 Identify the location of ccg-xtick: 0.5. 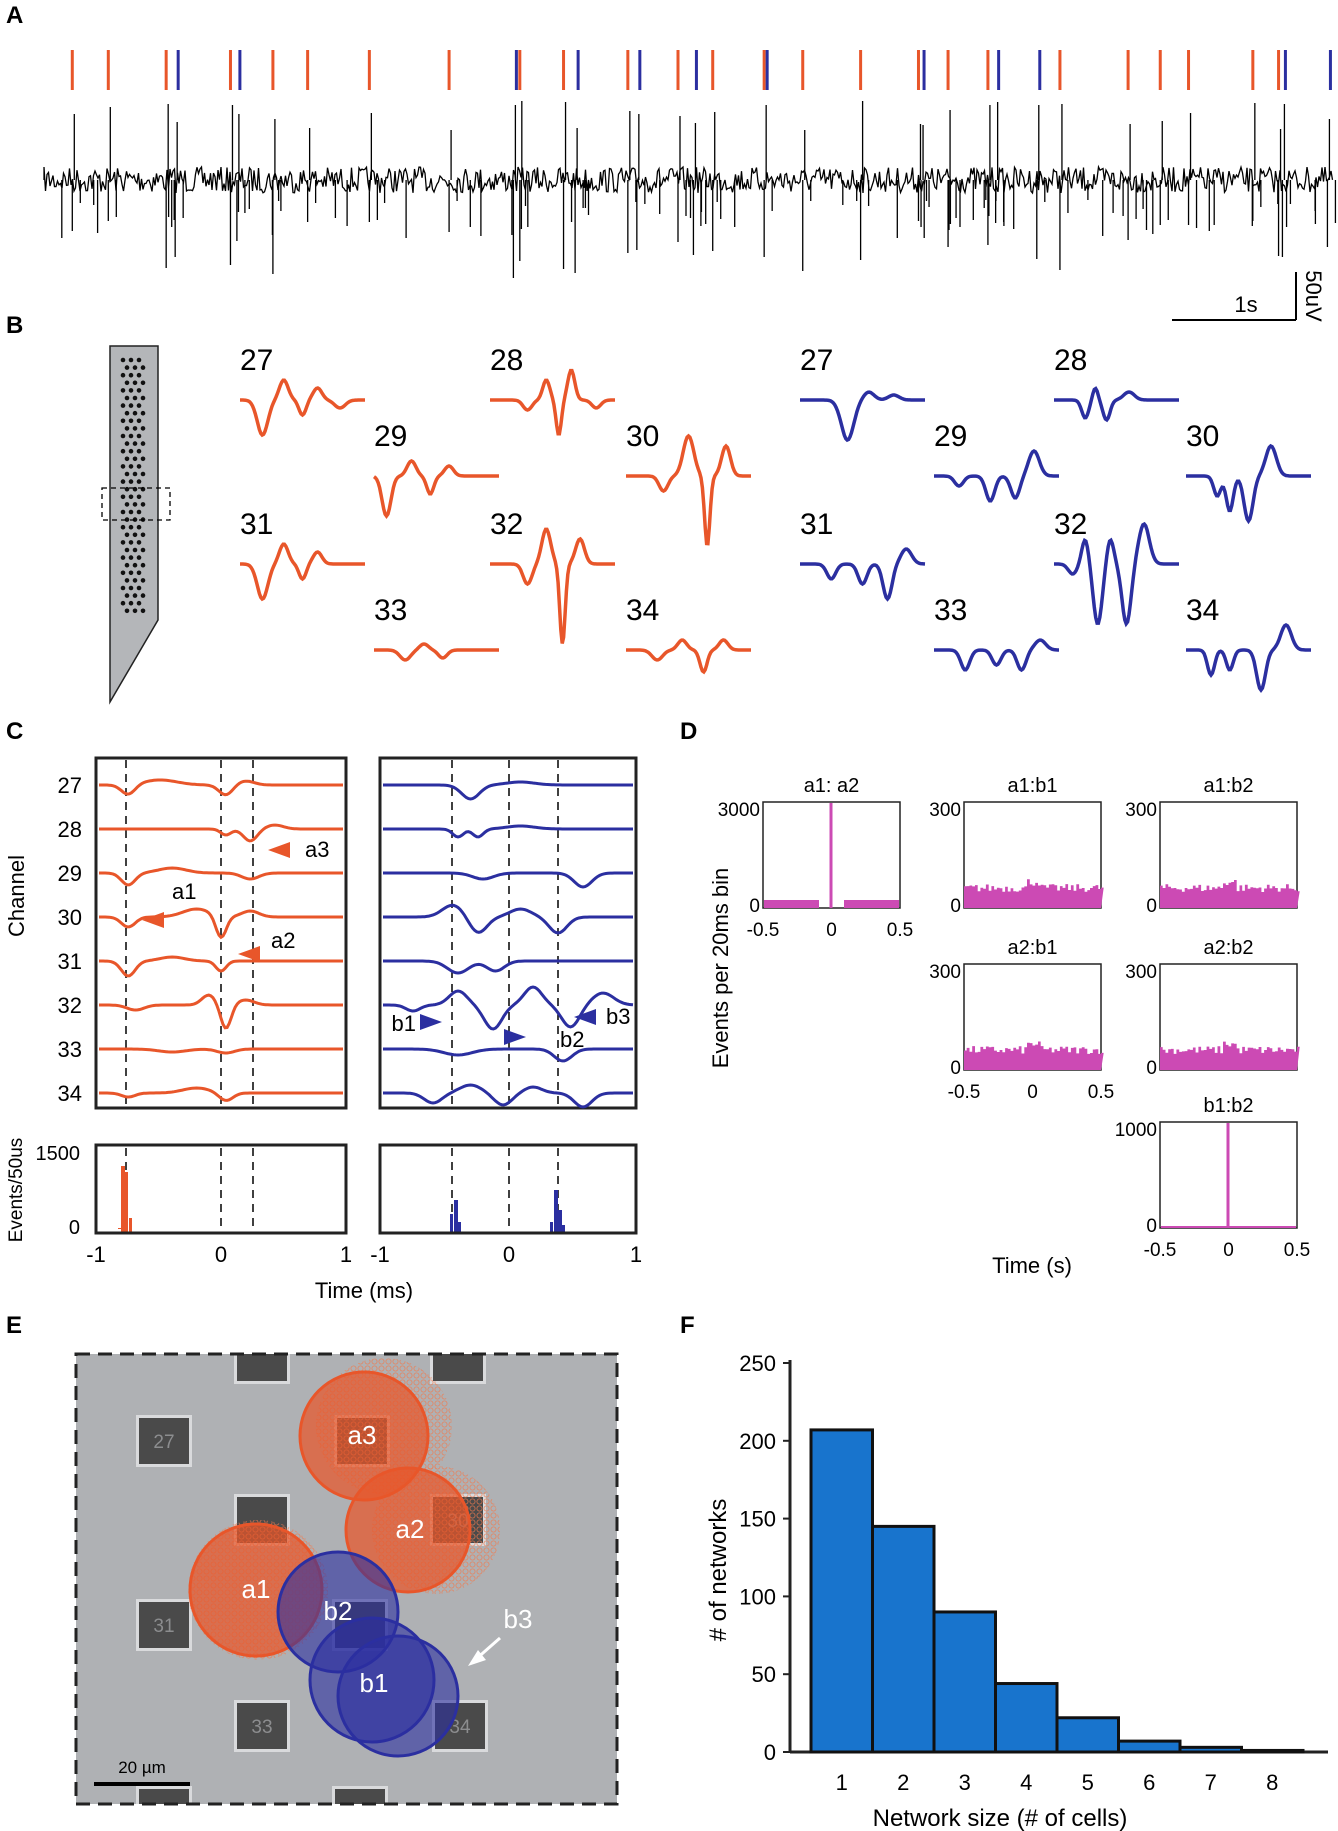
(1297, 1250).